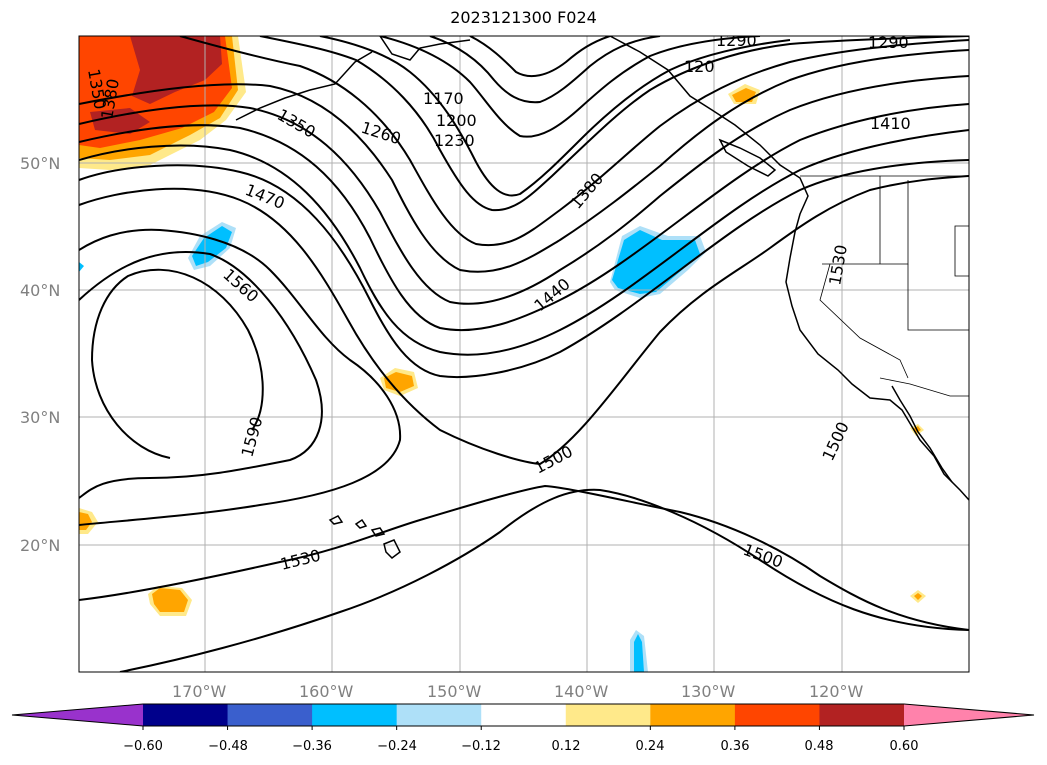 The image size is (1047, 765). What do you see at coordinates (699, 66) in the screenshot?
I see `contour-label-120: 120` at bounding box center [699, 66].